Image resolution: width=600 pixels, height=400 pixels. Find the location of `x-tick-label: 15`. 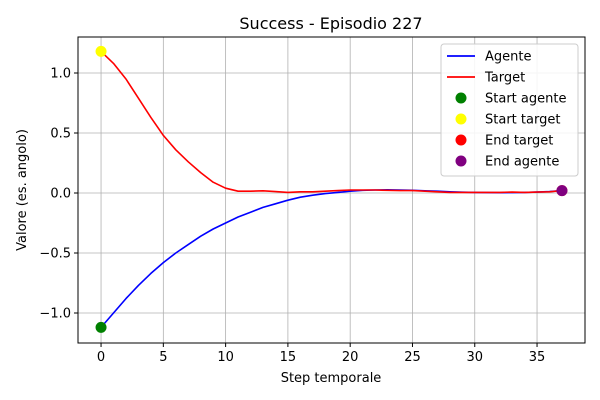

x-tick-label: 15 is located at coordinates (288, 357).